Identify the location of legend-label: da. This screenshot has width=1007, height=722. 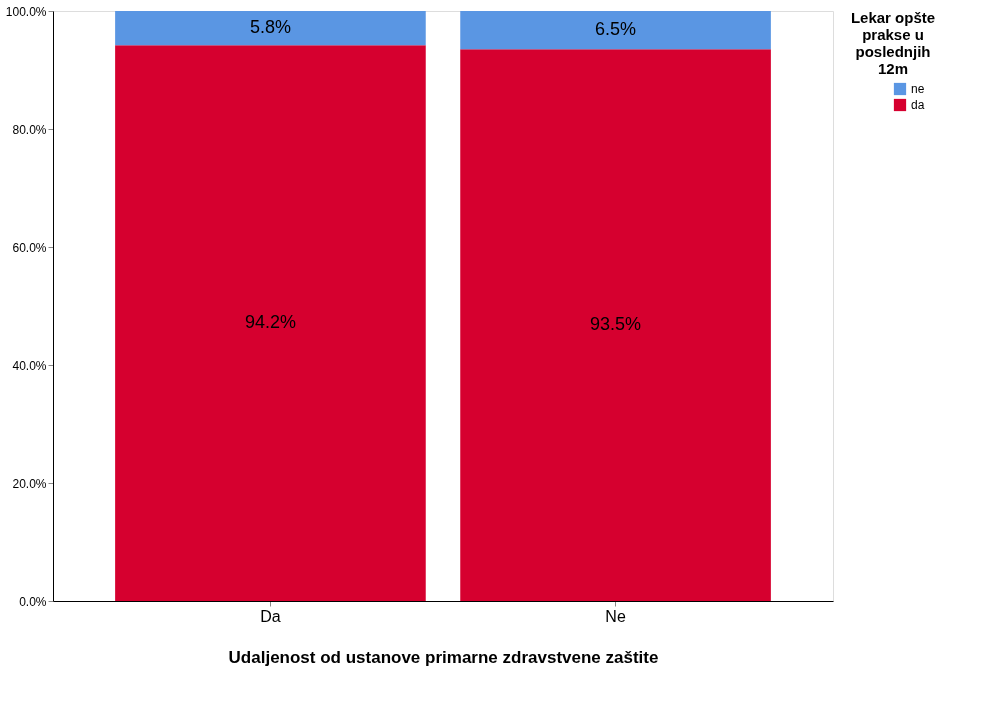
(918, 105).